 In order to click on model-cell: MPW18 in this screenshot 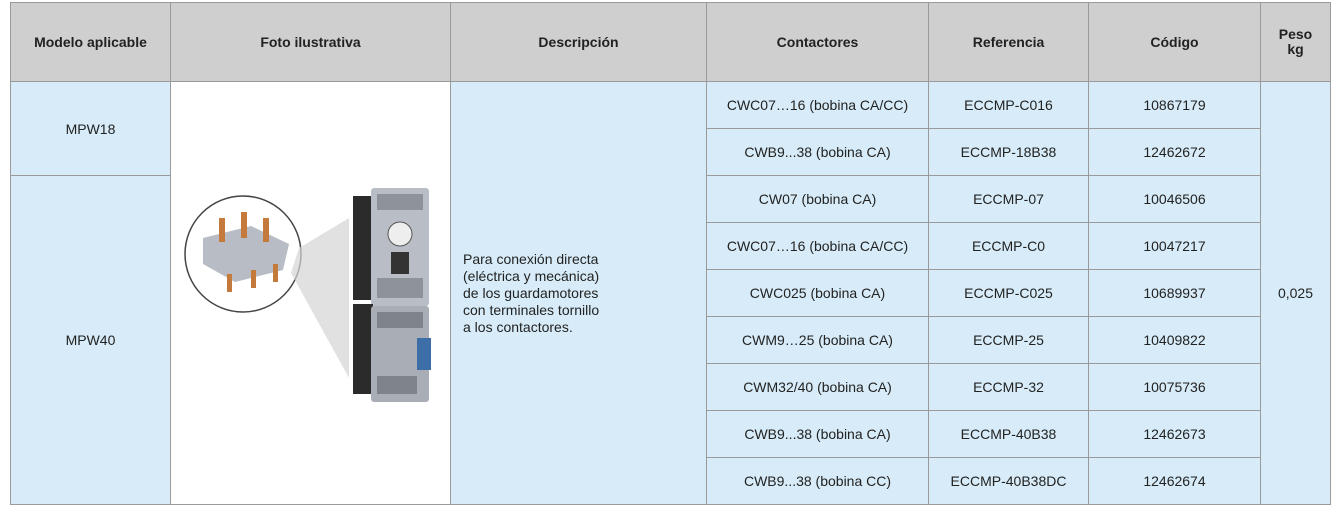, I will do `click(90, 128)`.